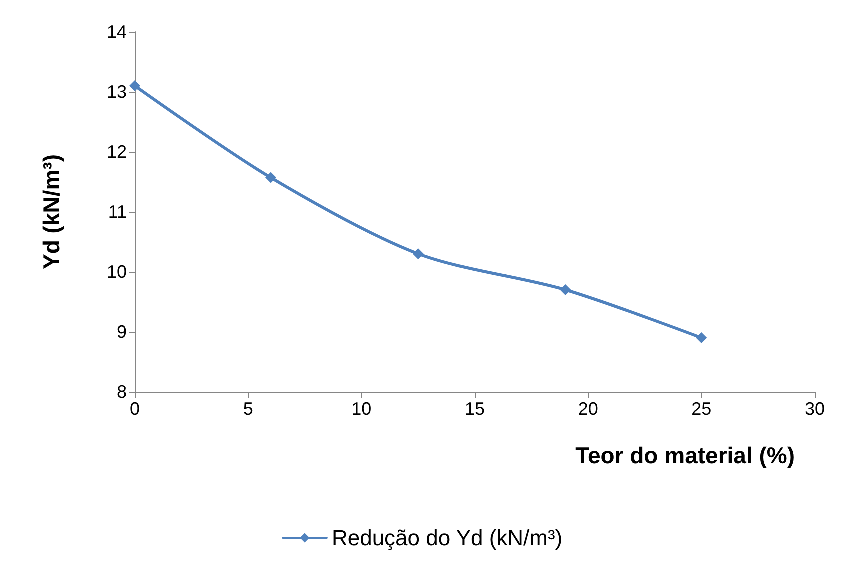 Image resolution: width=845 pixels, height=574 pixels. What do you see at coordinates (702, 409) in the screenshot?
I see `x-tick-label: 25` at bounding box center [702, 409].